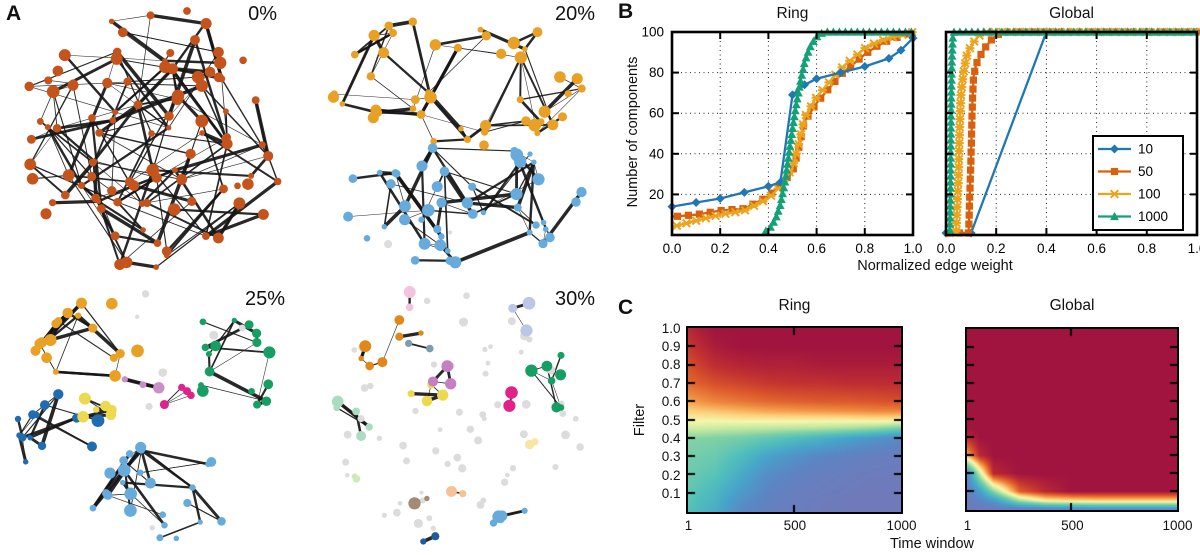  Describe the element at coordinates (1145, 149) in the screenshot. I see `legend-label: 10` at that location.